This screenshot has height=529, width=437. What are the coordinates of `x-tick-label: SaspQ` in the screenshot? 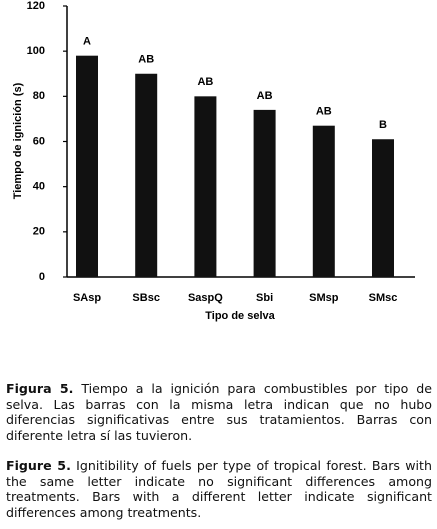 It's located at (205, 298).